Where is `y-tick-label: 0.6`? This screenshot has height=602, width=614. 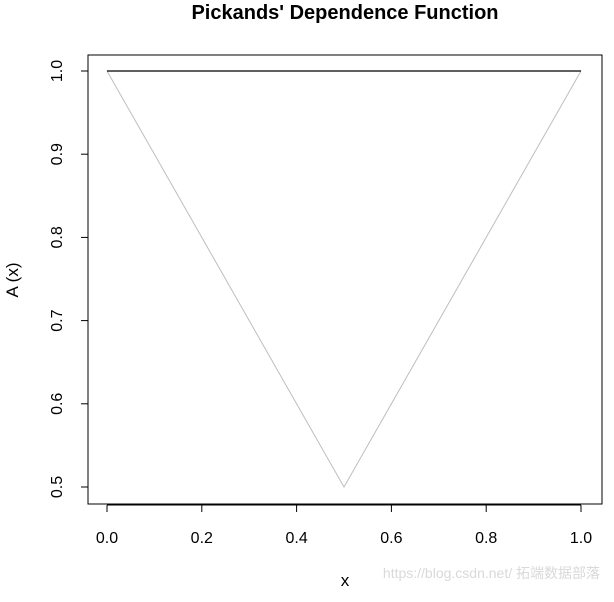
y-tick-label: 0.6 is located at coordinates (57, 404).